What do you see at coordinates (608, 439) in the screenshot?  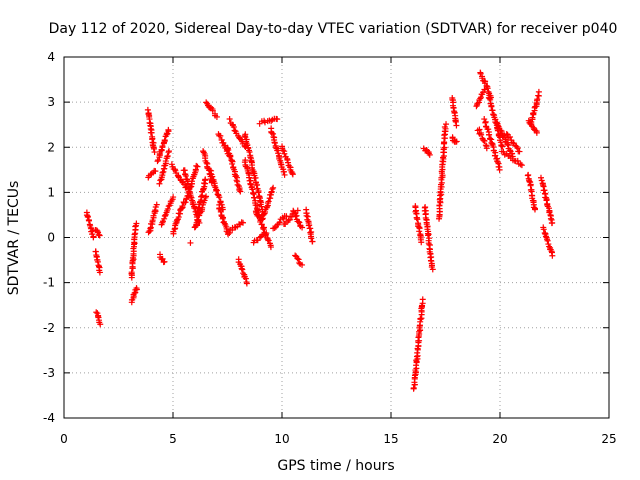 I see `x-tick-label: 25` at bounding box center [608, 439].